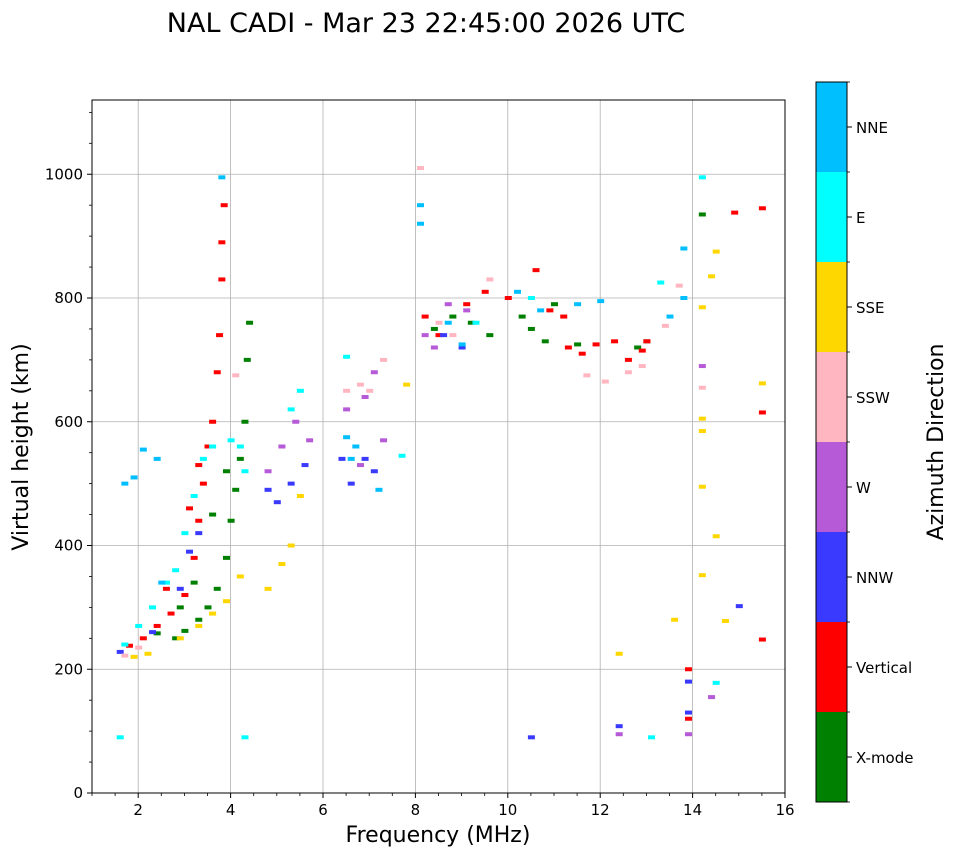  Describe the element at coordinates (68, 422) in the screenshot. I see `y-tick-label: 600` at that location.